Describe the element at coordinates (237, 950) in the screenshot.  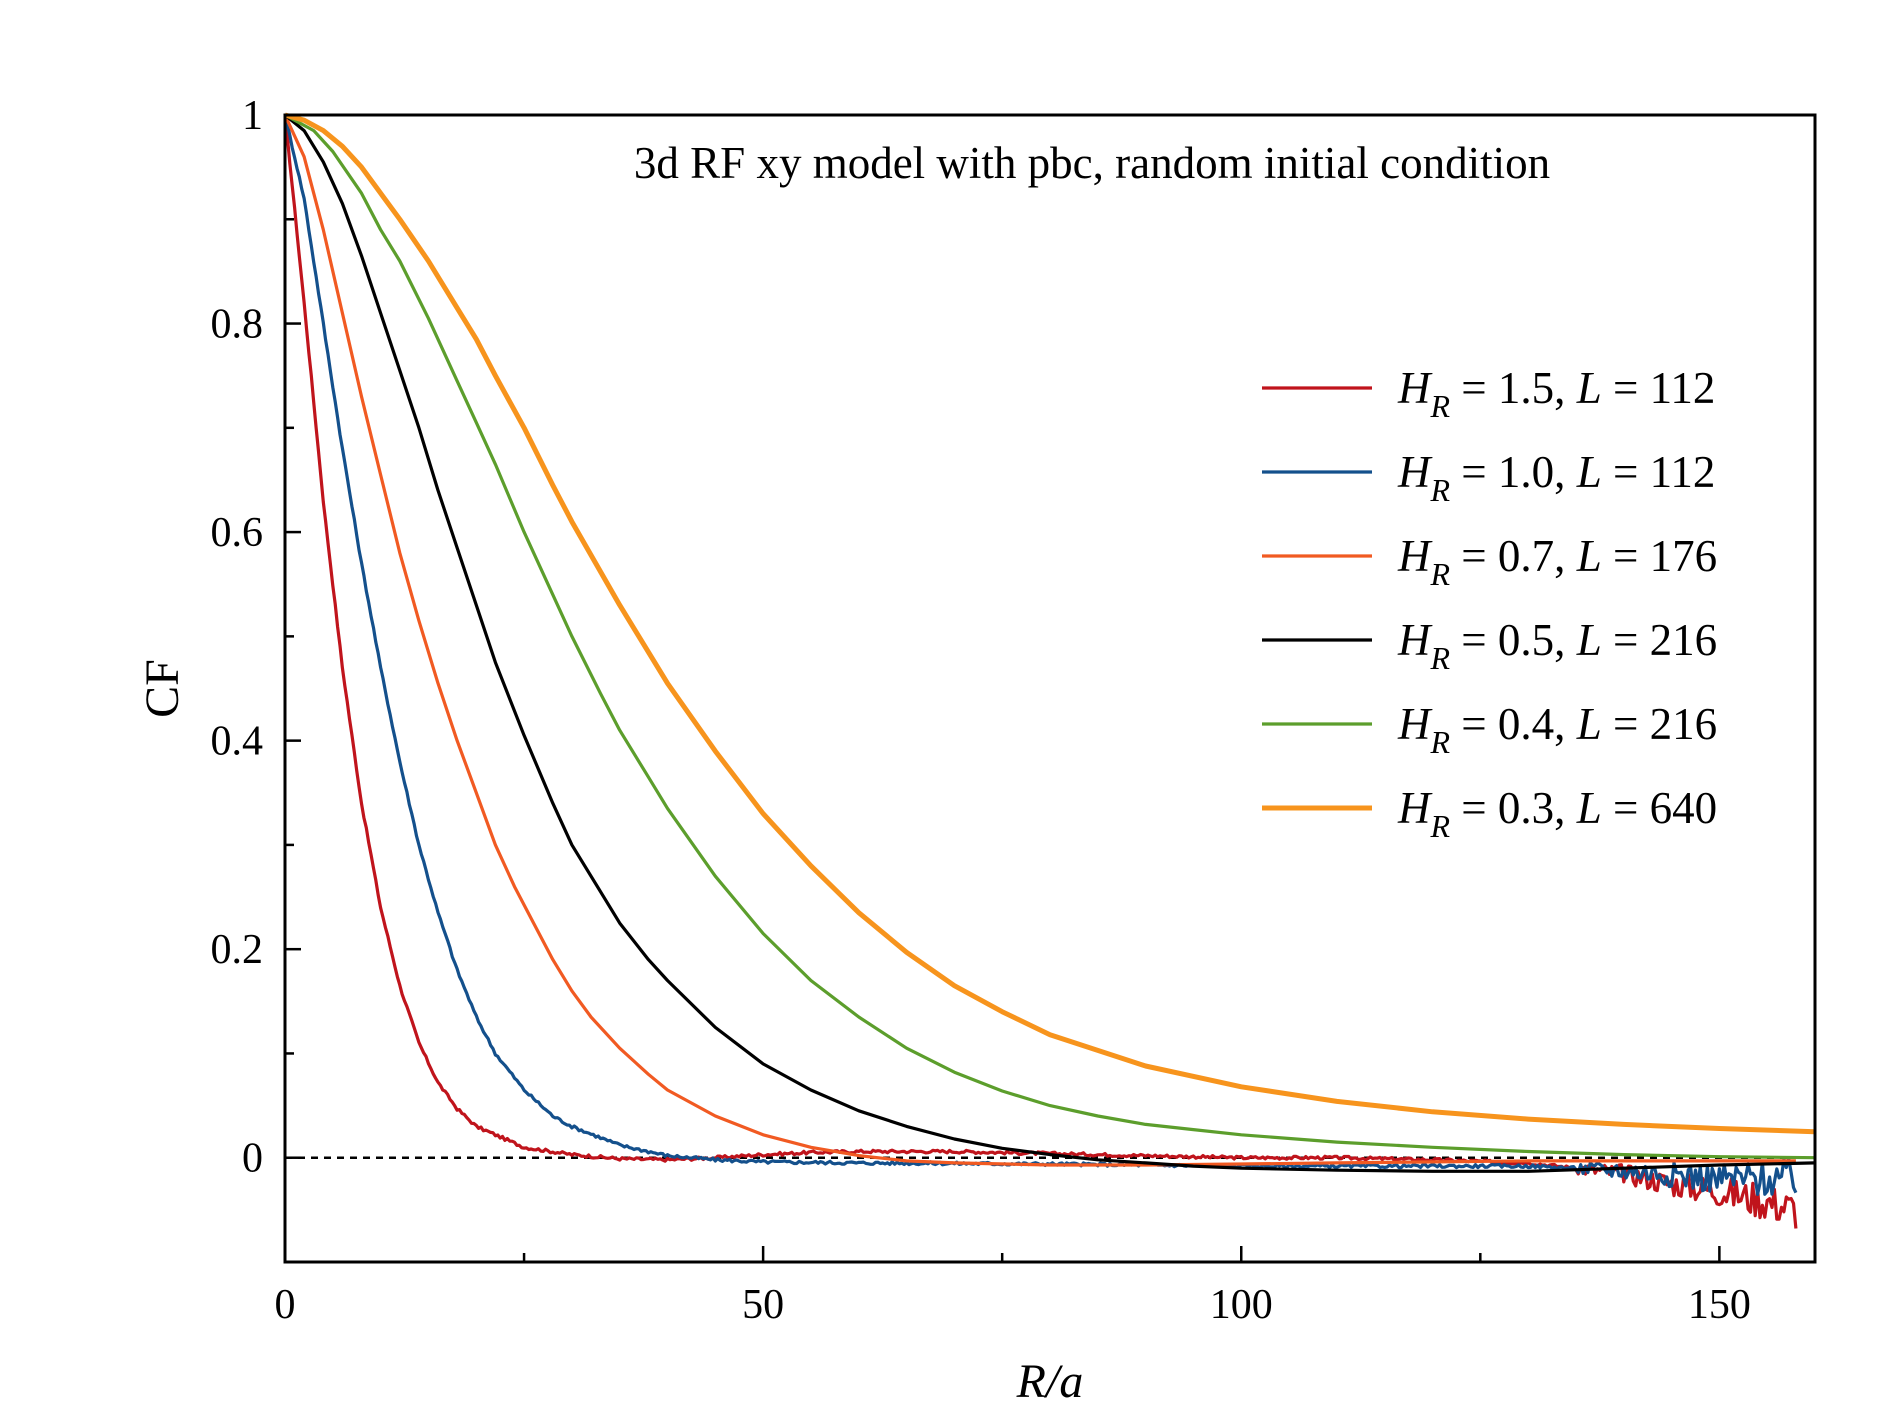
I see `y-tick-label: 0.2` at that location.